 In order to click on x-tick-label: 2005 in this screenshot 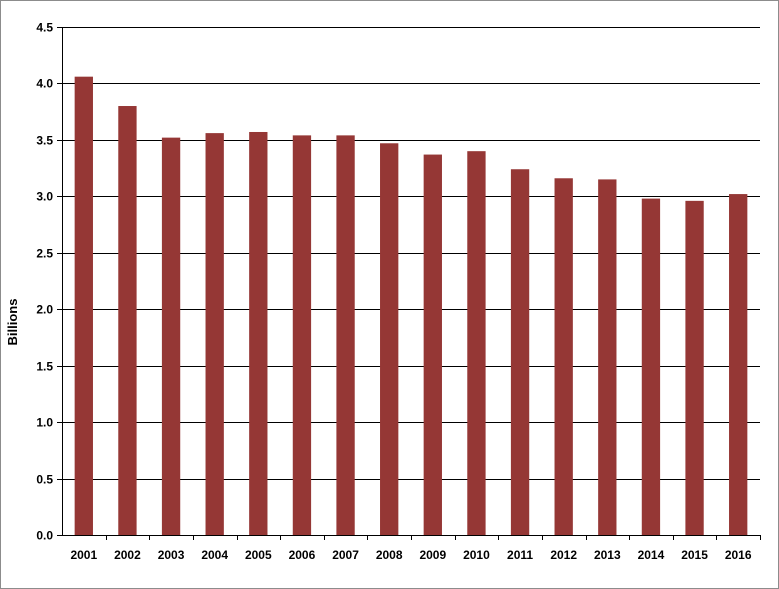, I will do `click(258, 555)`.